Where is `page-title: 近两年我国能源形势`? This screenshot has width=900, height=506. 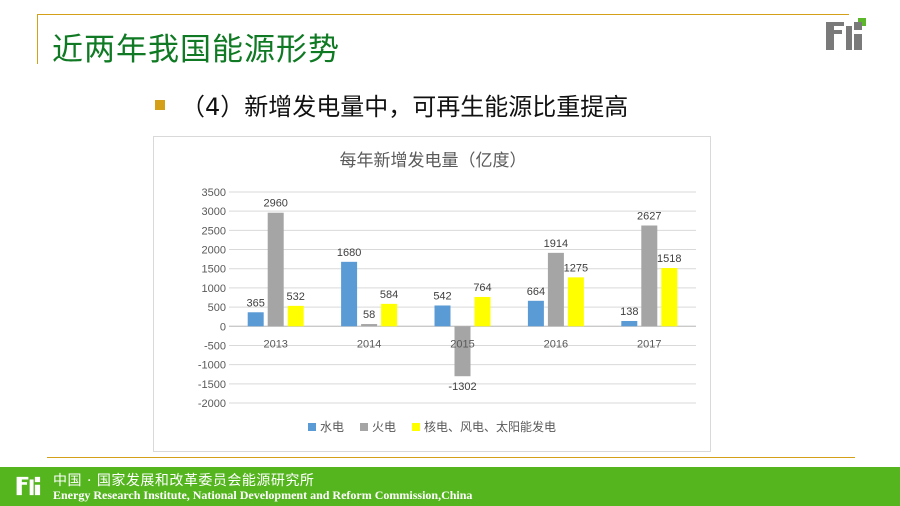
page-title: 近两年我国能源形势 is located at coordinates (196, 50).